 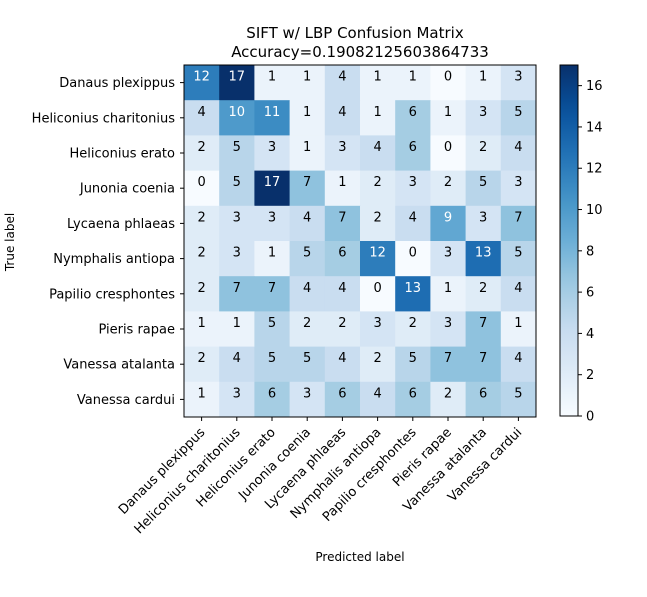 What do you see at coordinates (112, 294) in the screenshot?
I see `y-tick-label: Papilio cresphontes` at bounding box center [112, 294].